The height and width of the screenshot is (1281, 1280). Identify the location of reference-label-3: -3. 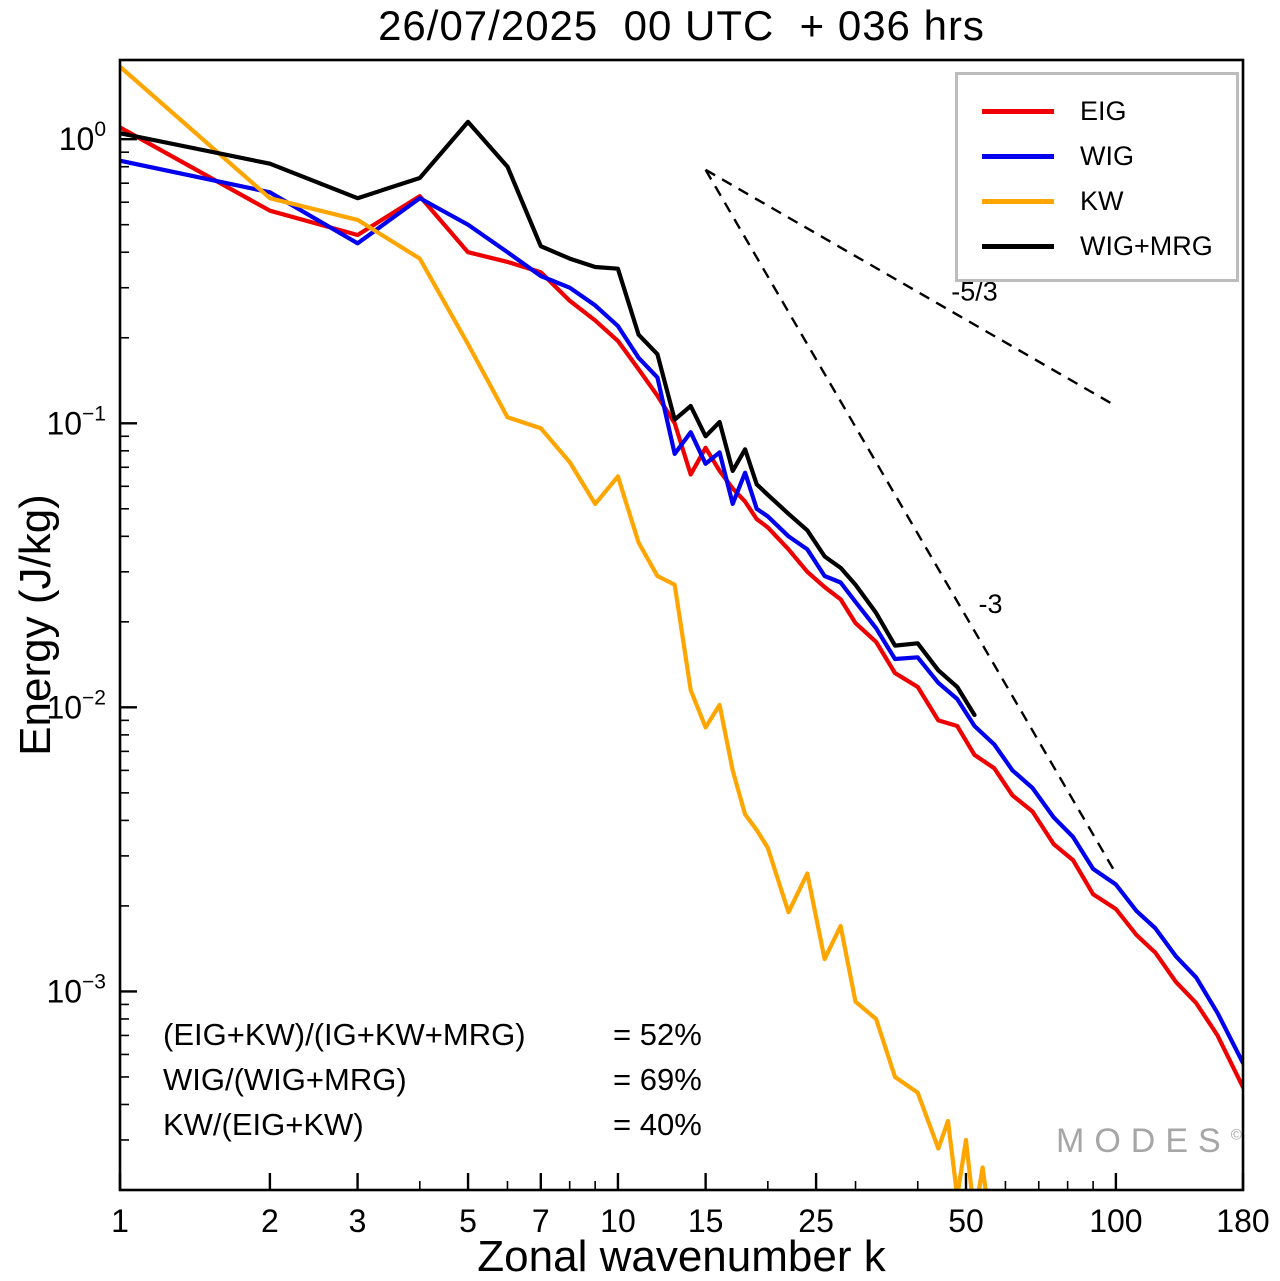
(990, 604).